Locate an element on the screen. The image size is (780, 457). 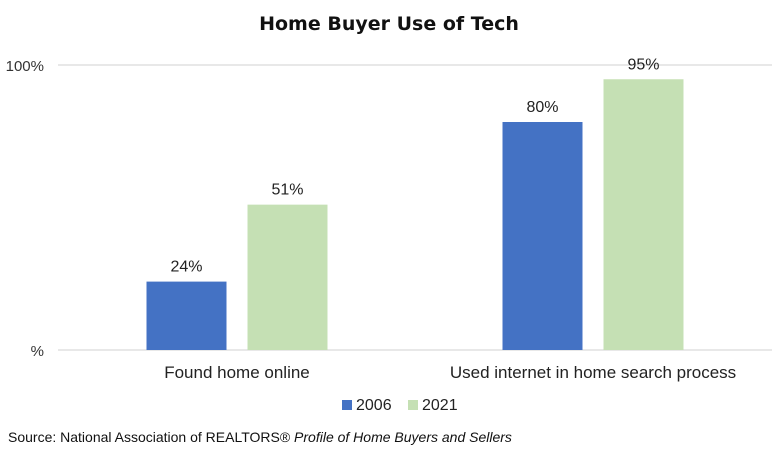
legend-swatch-2006 is located at coordinates (347, 405).